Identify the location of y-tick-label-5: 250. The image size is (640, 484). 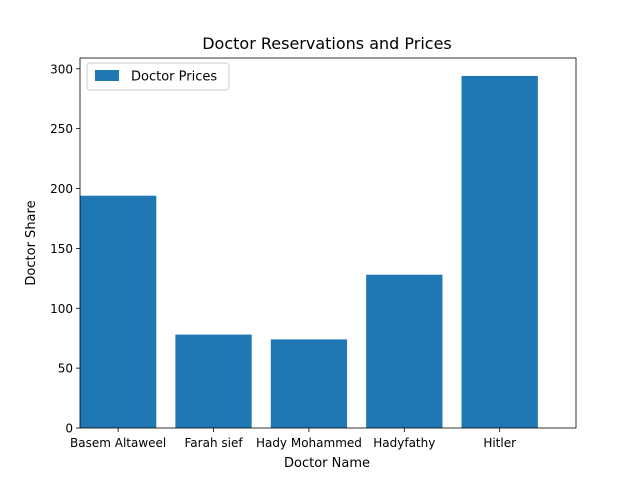
(61, 129).